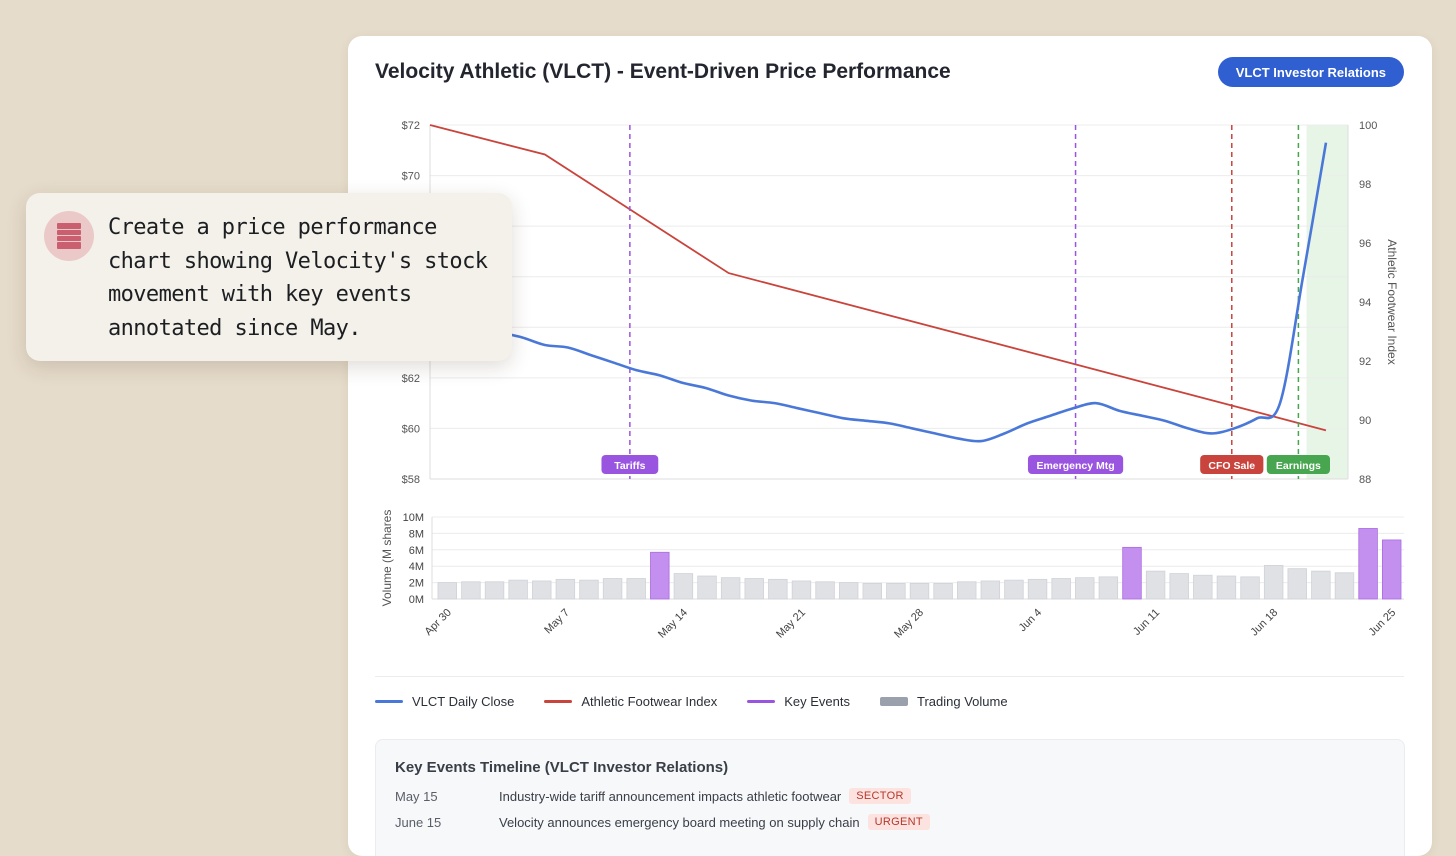  I want to click on event-label: Emergency Mtg, so click(1075, 466).